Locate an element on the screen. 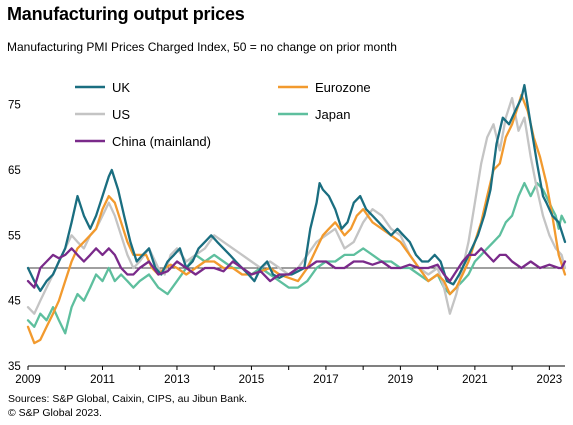 Image resolution: width=573 pixels, height=425 pixels. x-tick-label-2015: 2015 is located at coordinates (252, 380).